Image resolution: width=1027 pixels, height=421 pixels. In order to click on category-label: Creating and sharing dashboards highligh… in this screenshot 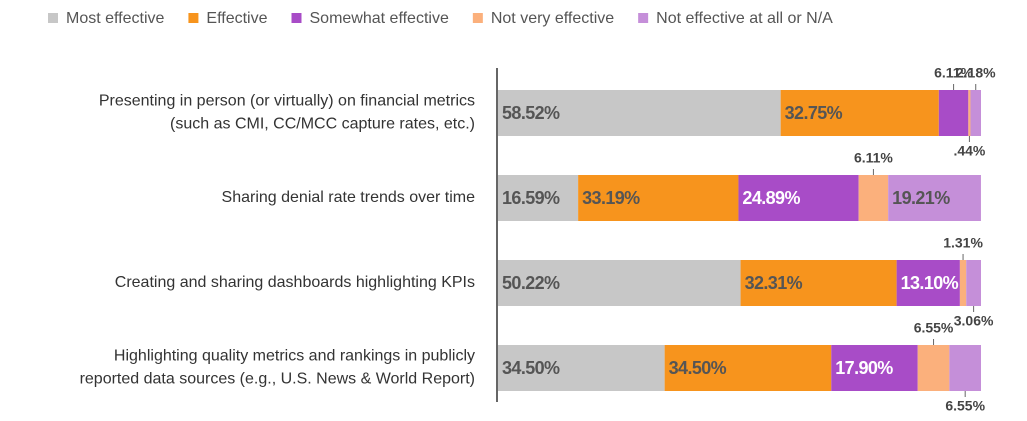, I will do `click(295, 282)`.